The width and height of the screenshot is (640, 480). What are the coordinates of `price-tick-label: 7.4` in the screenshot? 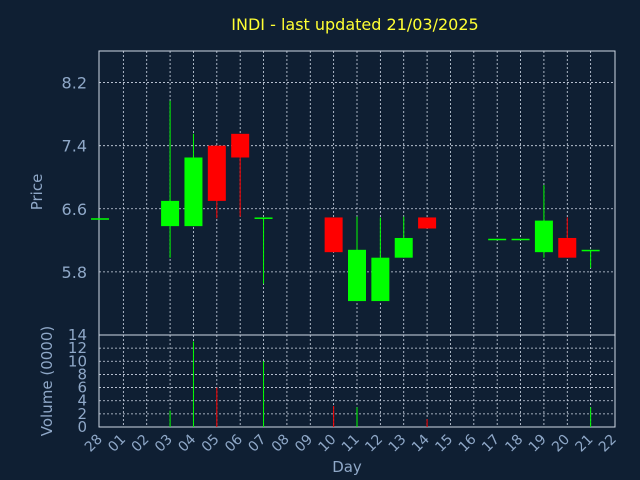 It's located at (74, 146).